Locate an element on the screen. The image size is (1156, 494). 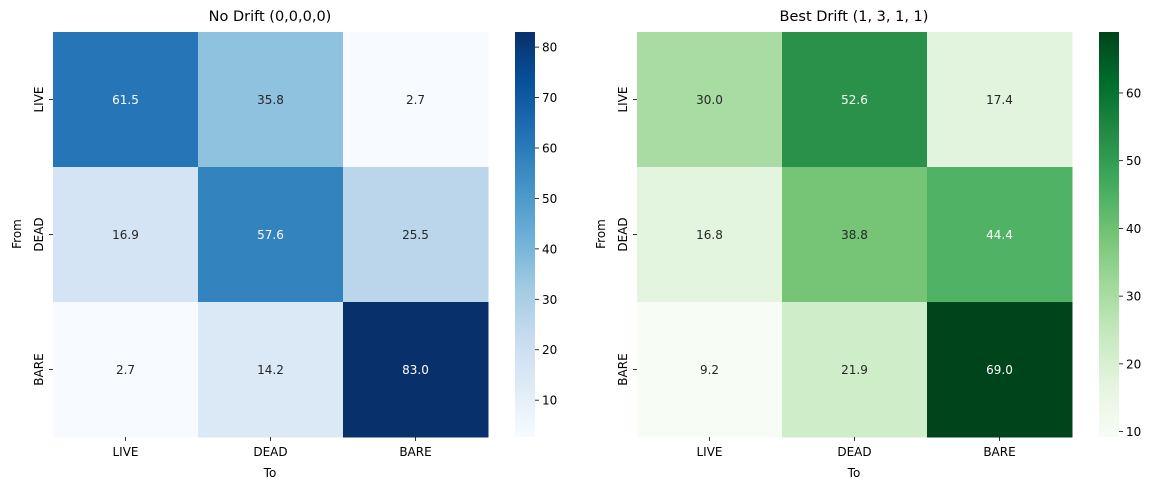
cell-value-label: 61.5 is located at coordinates (125, 100).